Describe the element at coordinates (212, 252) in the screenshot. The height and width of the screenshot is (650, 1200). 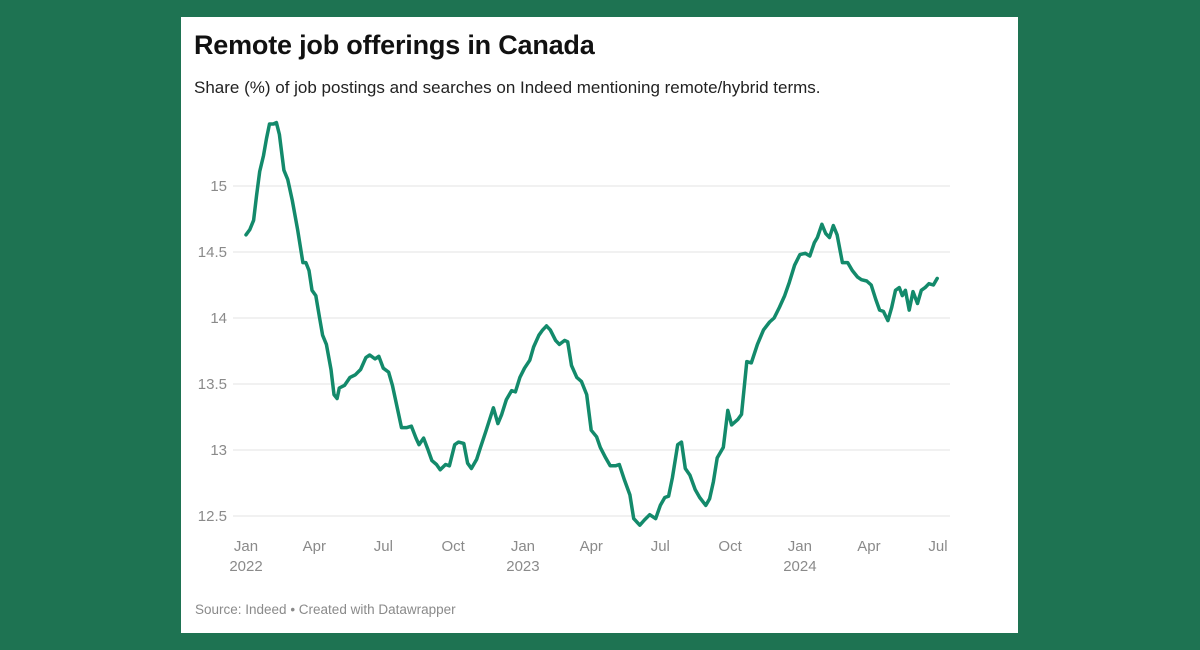
I see `y-tick-label: 14.5` at that location.